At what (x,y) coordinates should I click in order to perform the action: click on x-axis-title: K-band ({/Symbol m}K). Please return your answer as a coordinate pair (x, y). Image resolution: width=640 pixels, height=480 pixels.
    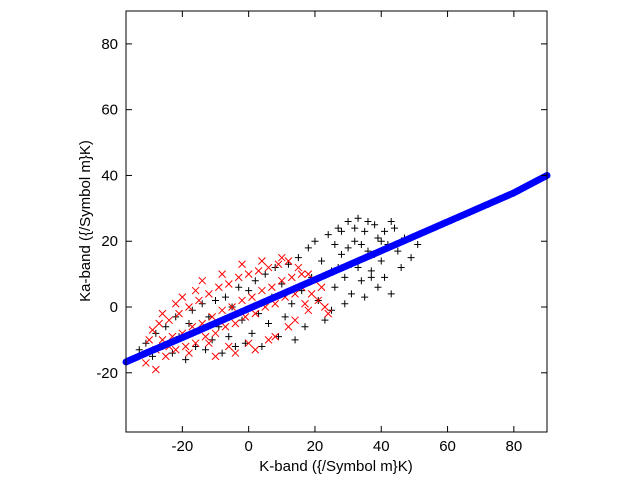
    Looking at the image, I should click on (335, 466).